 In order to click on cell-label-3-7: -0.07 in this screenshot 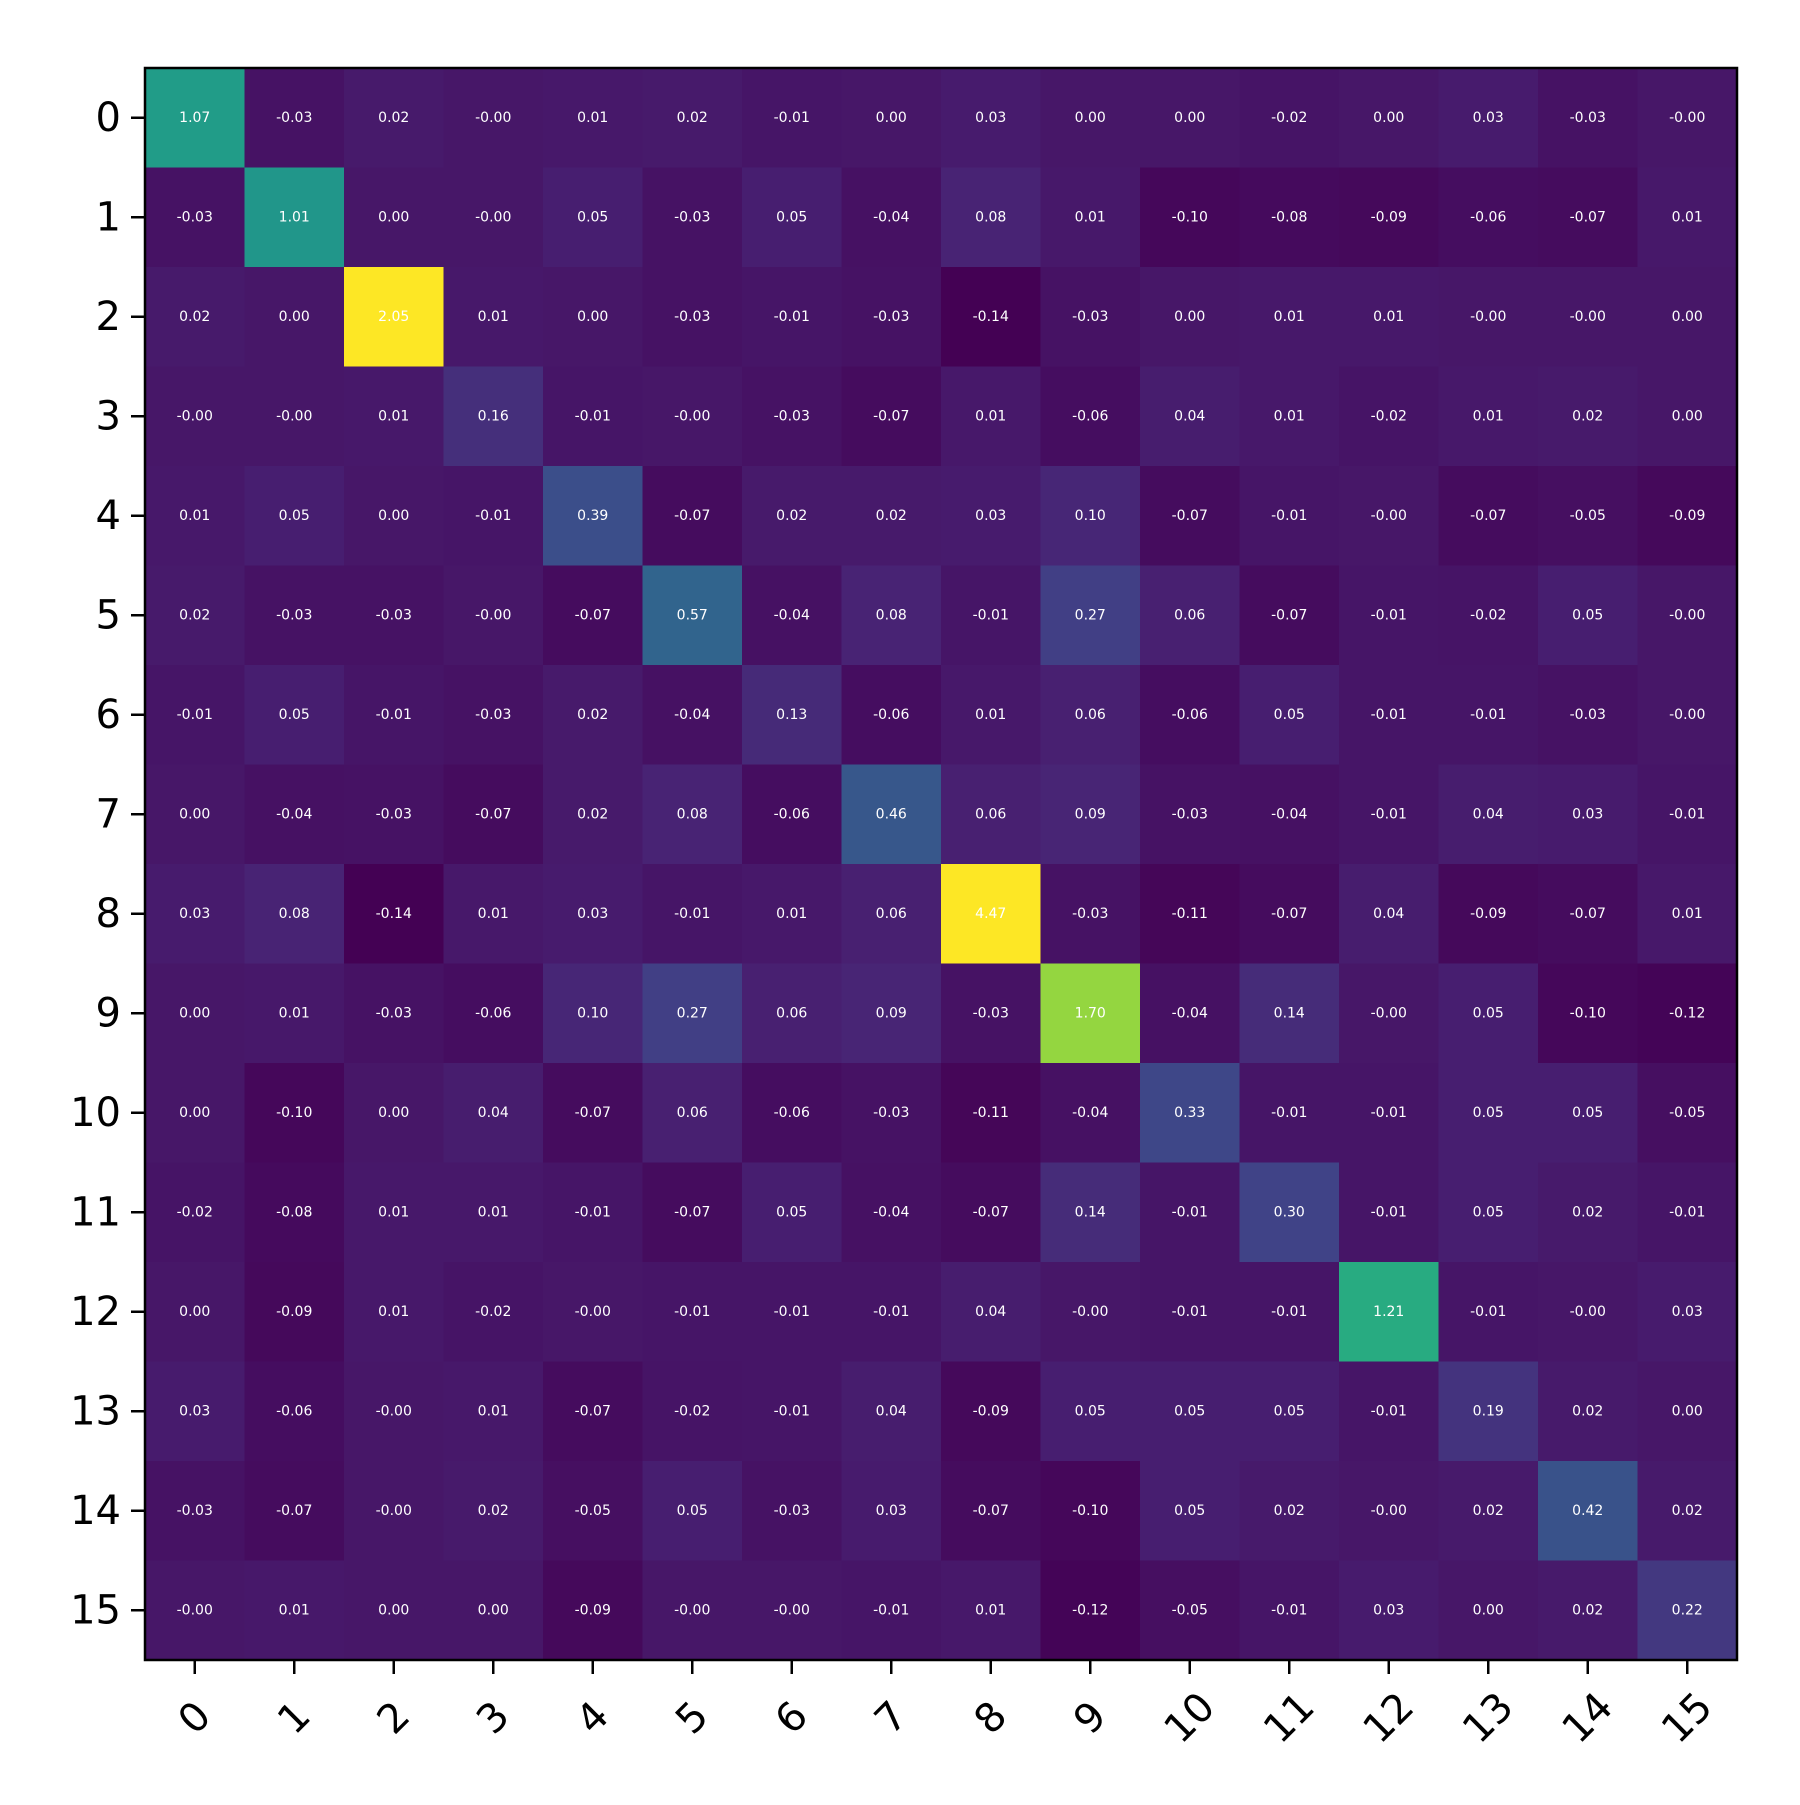, I will do `click(891, 416)`.